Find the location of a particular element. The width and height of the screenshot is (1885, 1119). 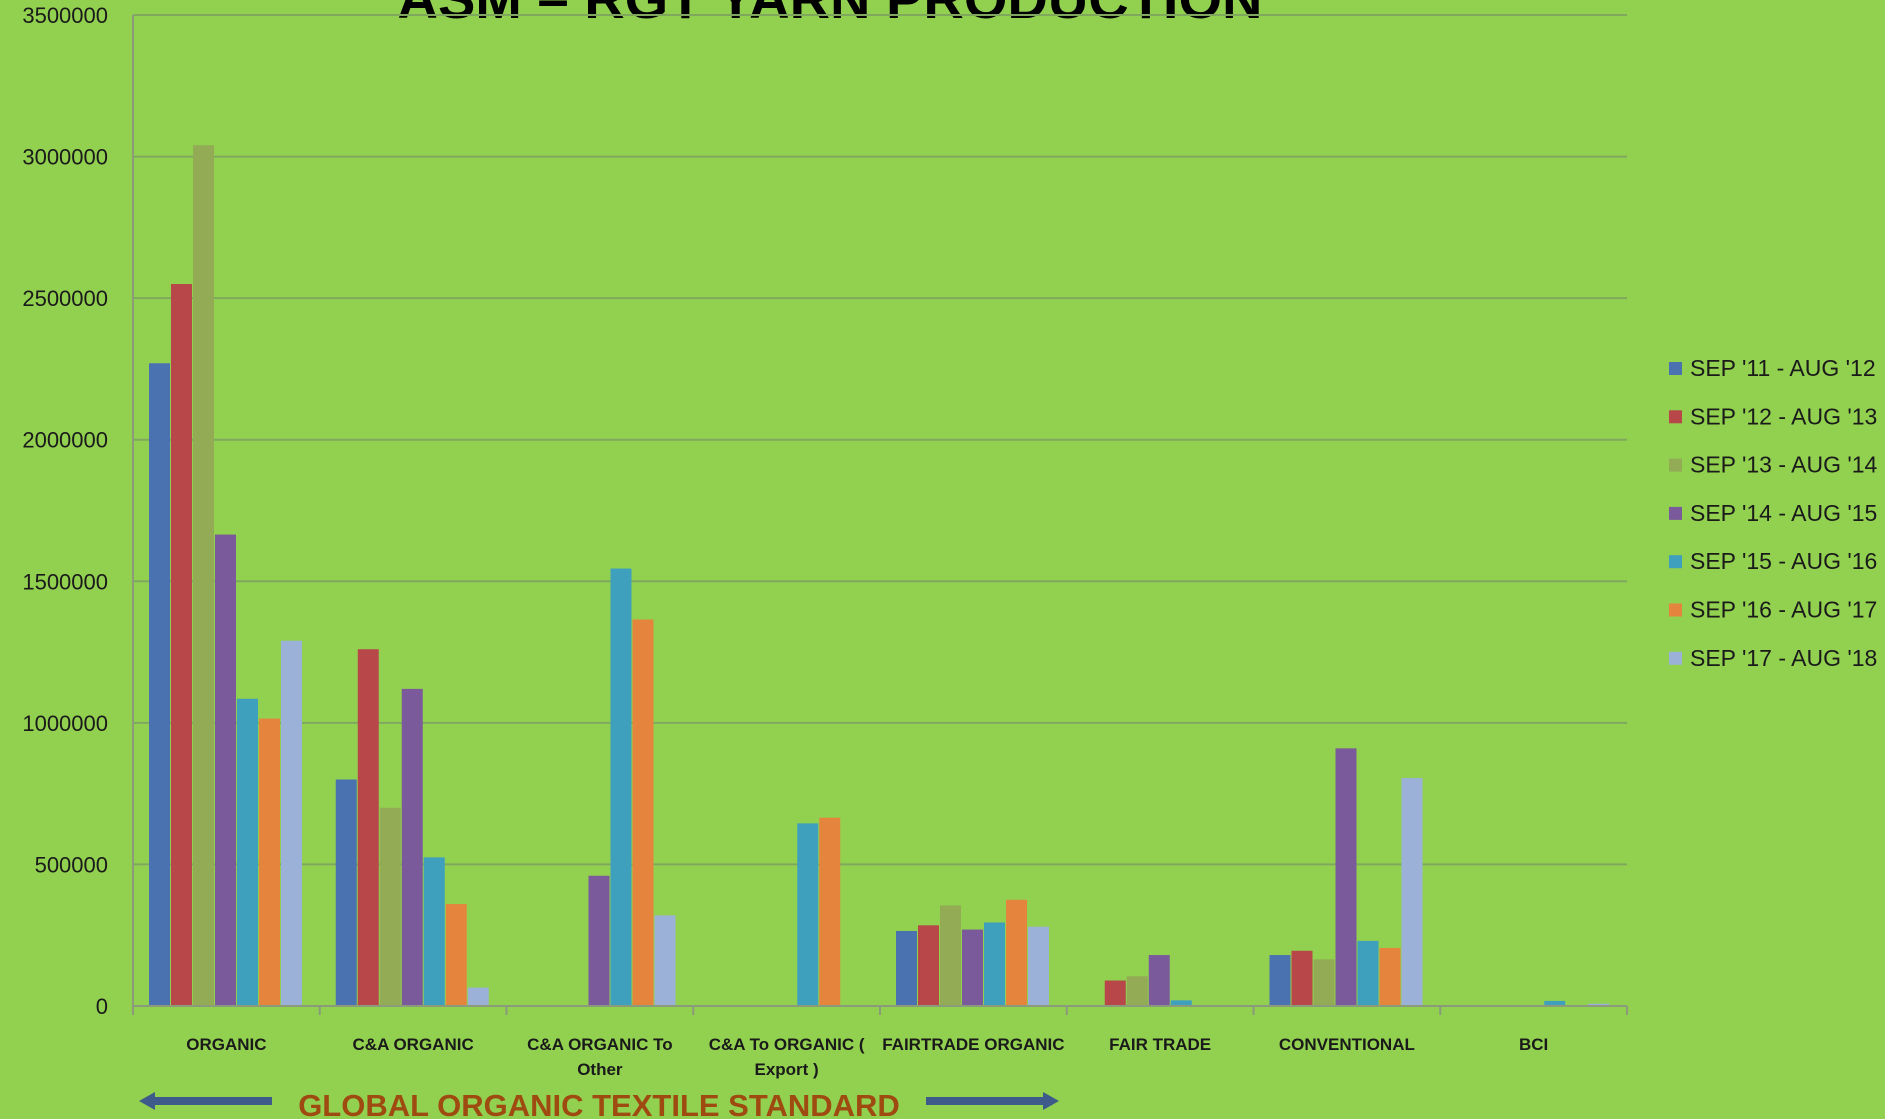

y-tick-label: 3000000 is located at coordinates (65, 157).